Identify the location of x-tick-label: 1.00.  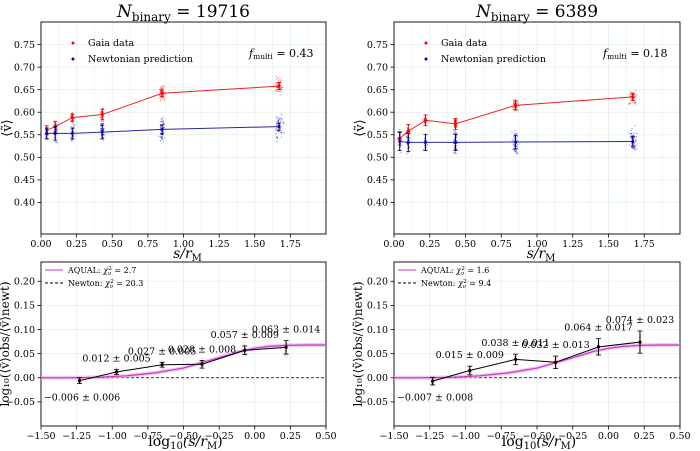
(183, 244).